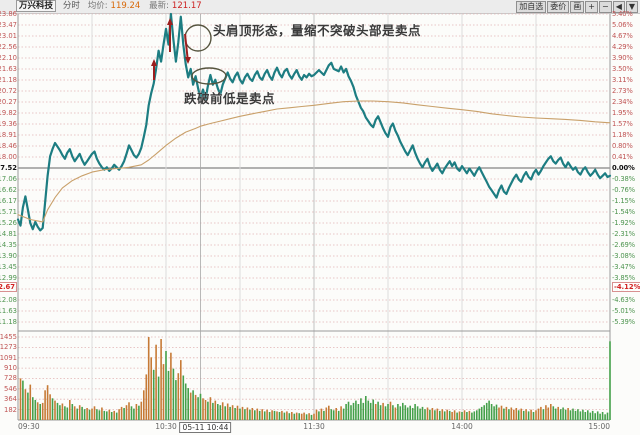 The width and height of the screenshot is (640, 435). What do you see at coordinates (71, 6) in the screenshot?
I see `period-label: 分时` at bounding box center [71, 6].